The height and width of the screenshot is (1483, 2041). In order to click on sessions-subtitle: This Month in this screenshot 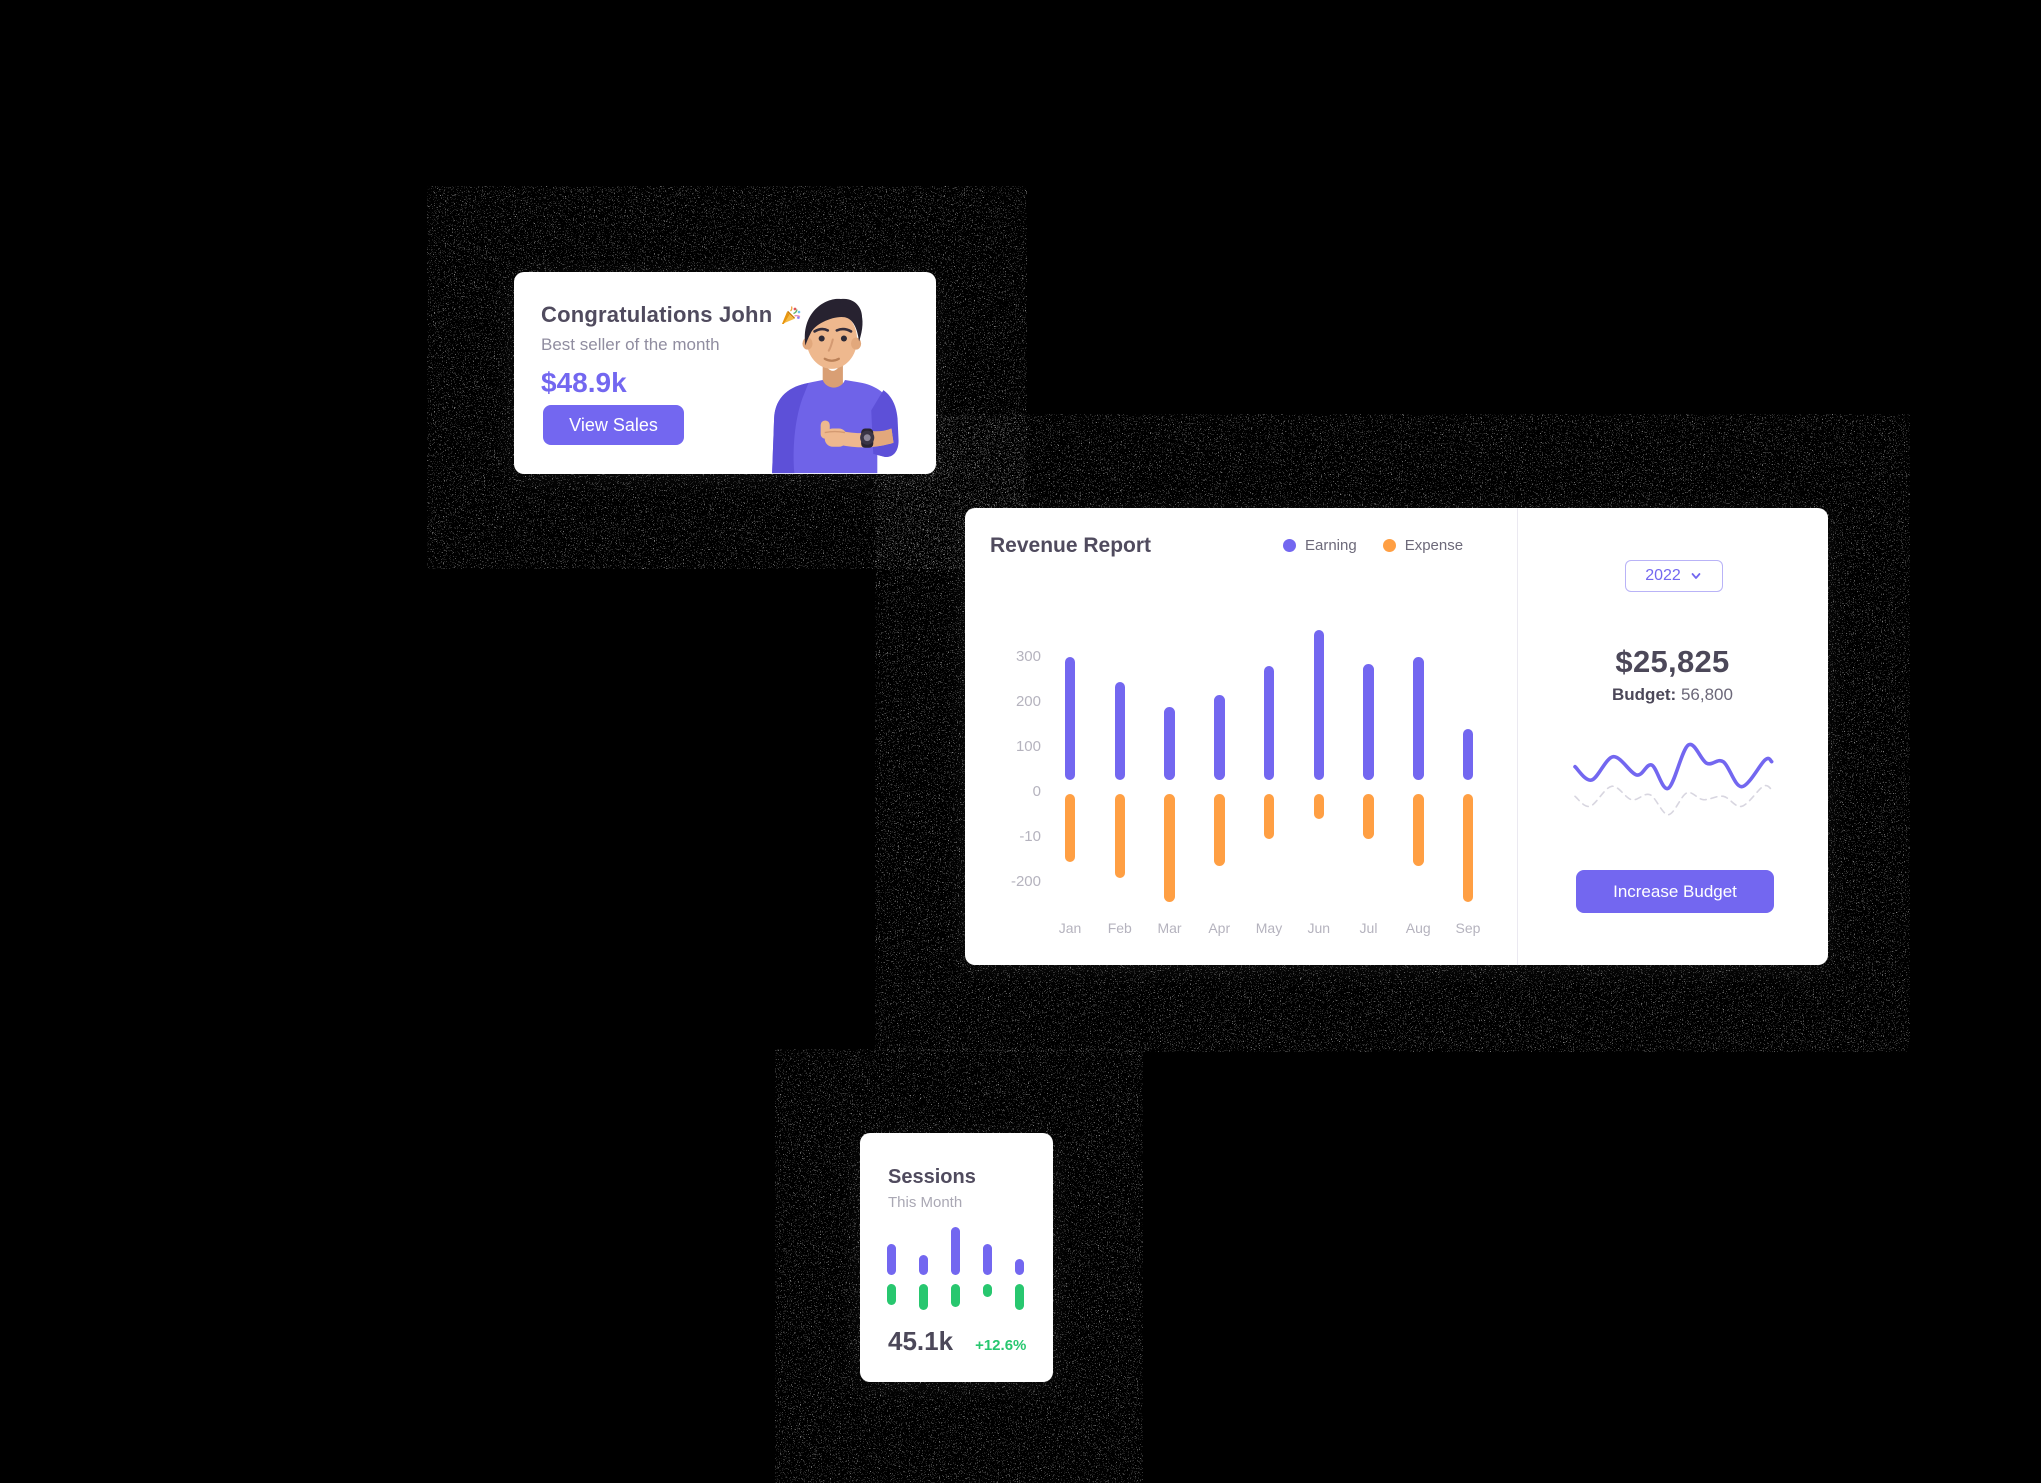, I will do `click(925, 1202)`.